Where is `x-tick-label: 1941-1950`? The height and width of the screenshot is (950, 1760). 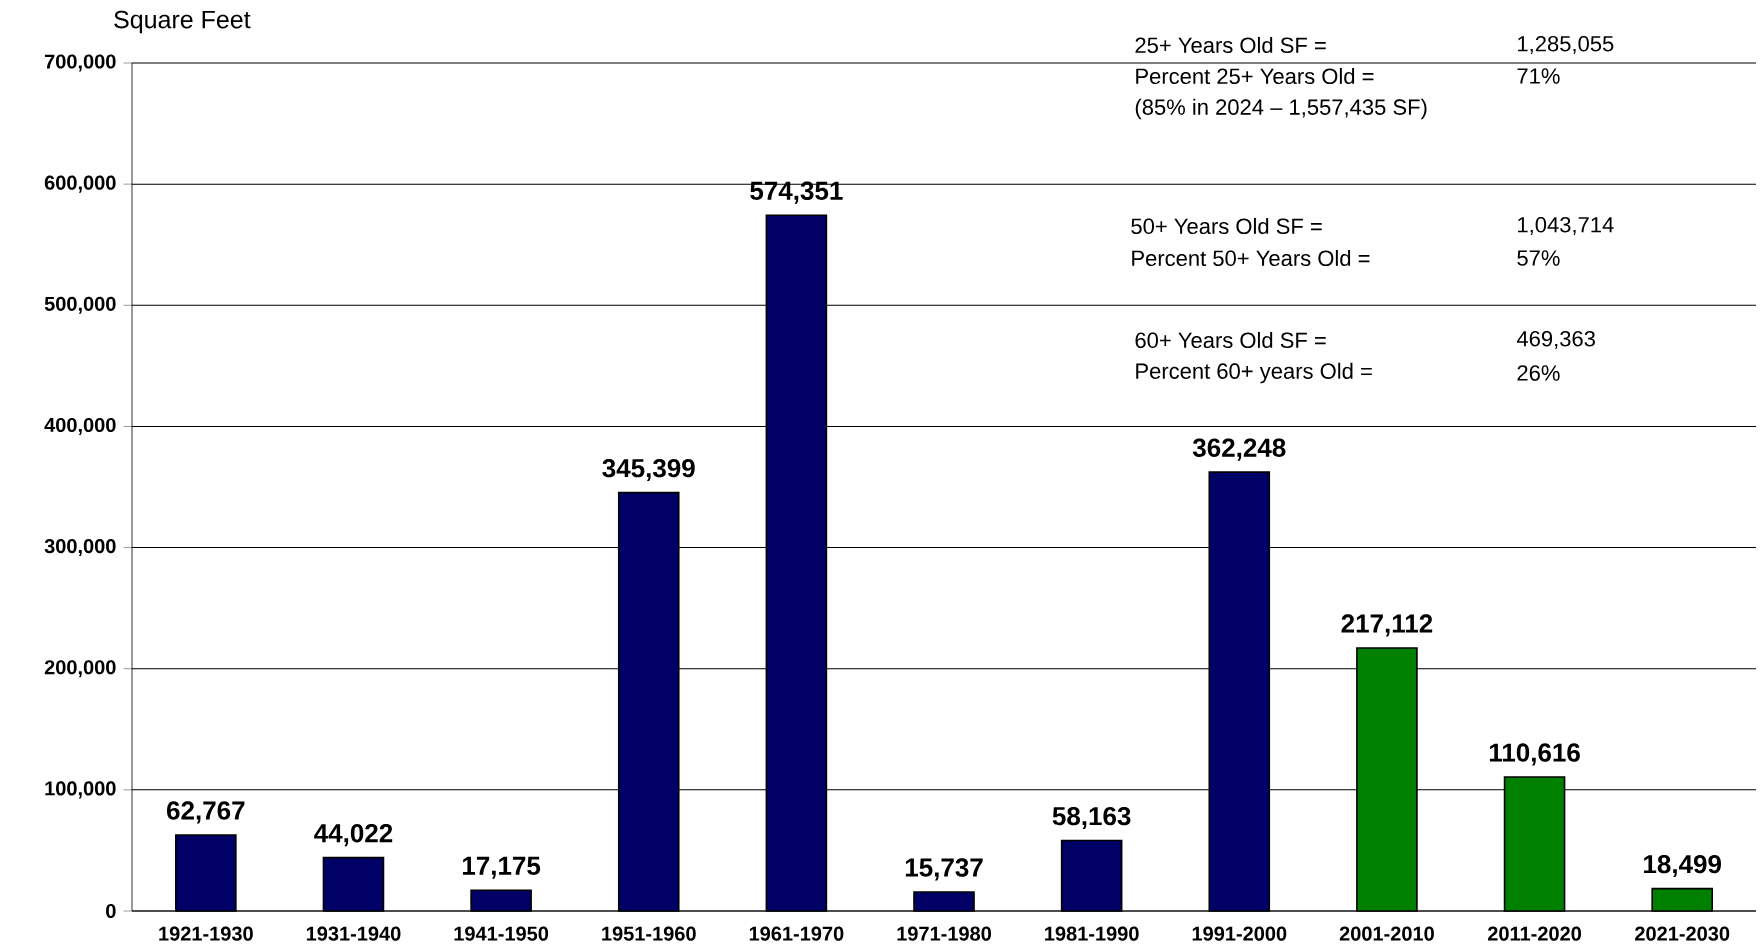
x-tick-label: 1941-1950 is located at coordinates (501, 933).